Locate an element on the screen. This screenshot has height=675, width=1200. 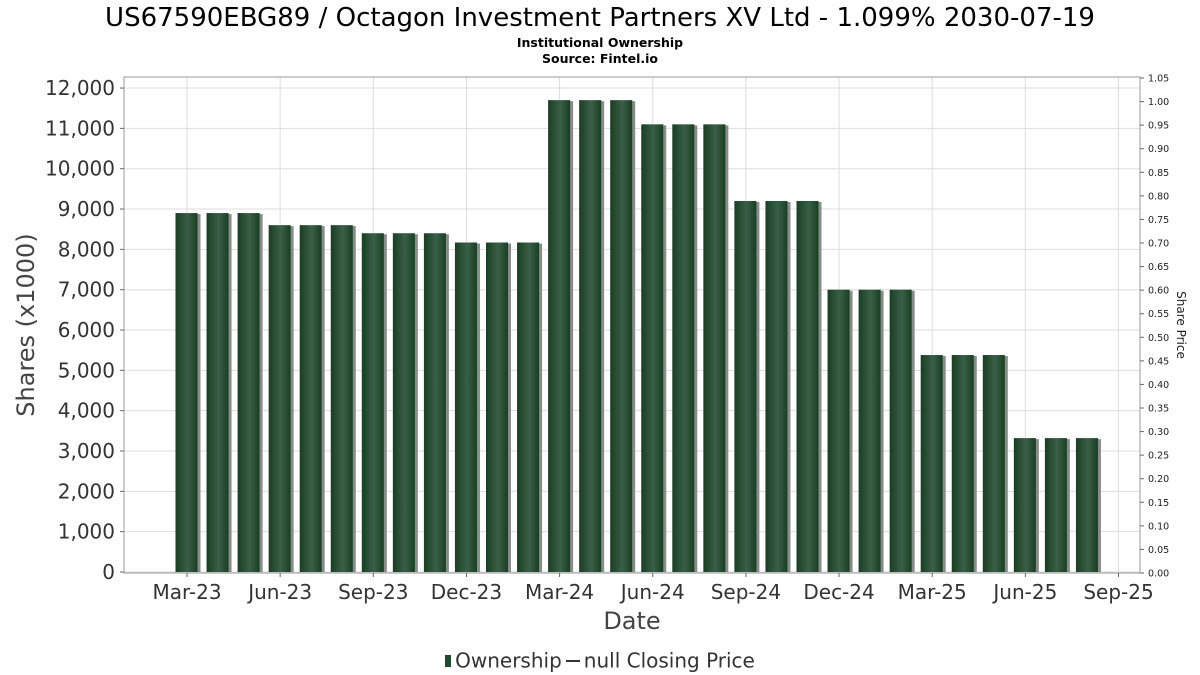
x-tick-label: Sep-25 is located at coordinates (1118, 592).